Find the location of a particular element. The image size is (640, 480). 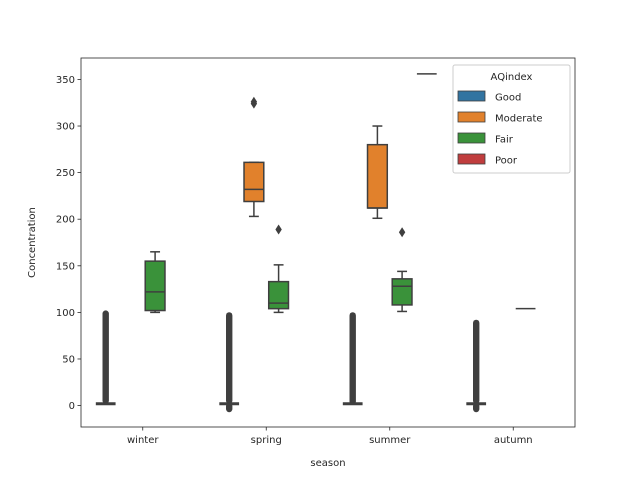

box-moderate-summer is located at coordinates (377, 172).